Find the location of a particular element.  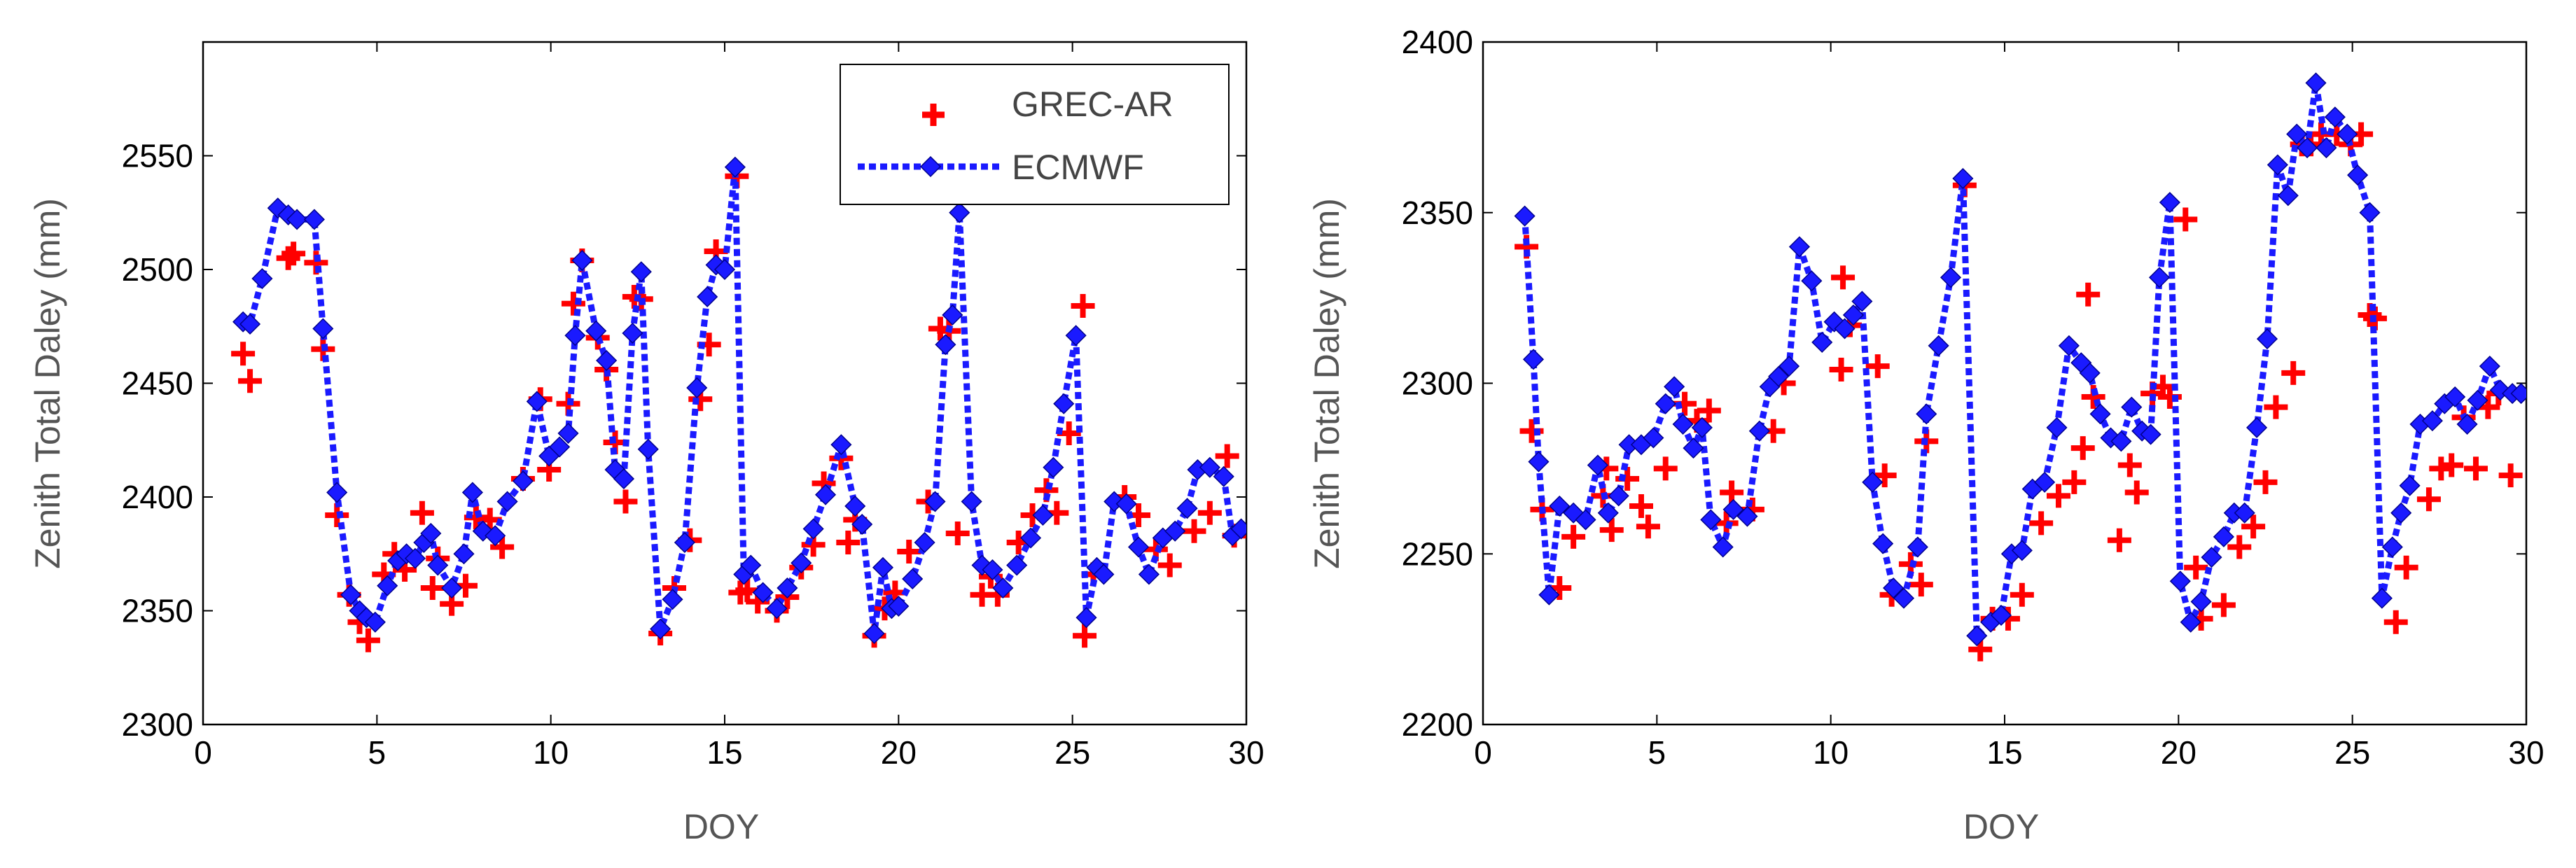

y-tick-label: 2550 is located at coordinates (157, 156).